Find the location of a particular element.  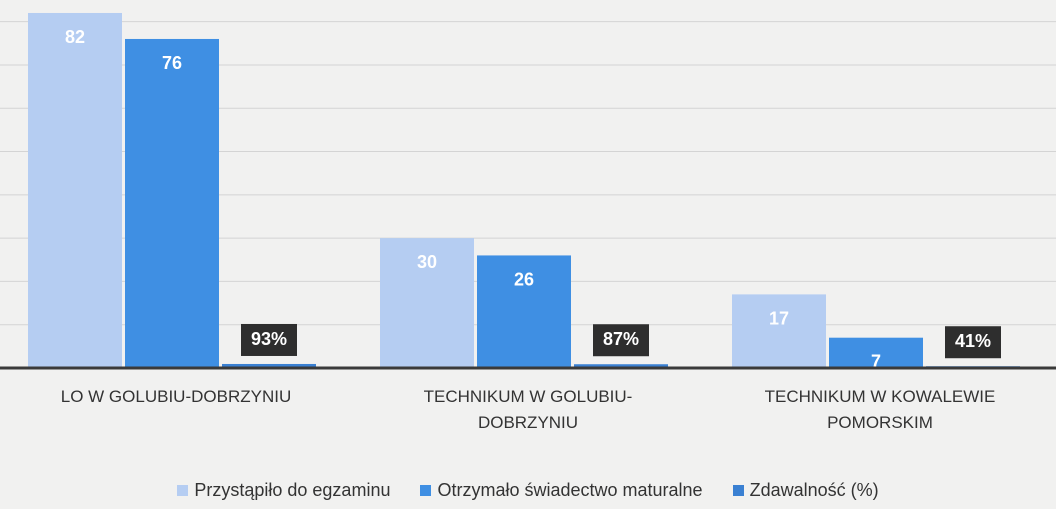

data-label: 82 is located at coordinates (75, 37).